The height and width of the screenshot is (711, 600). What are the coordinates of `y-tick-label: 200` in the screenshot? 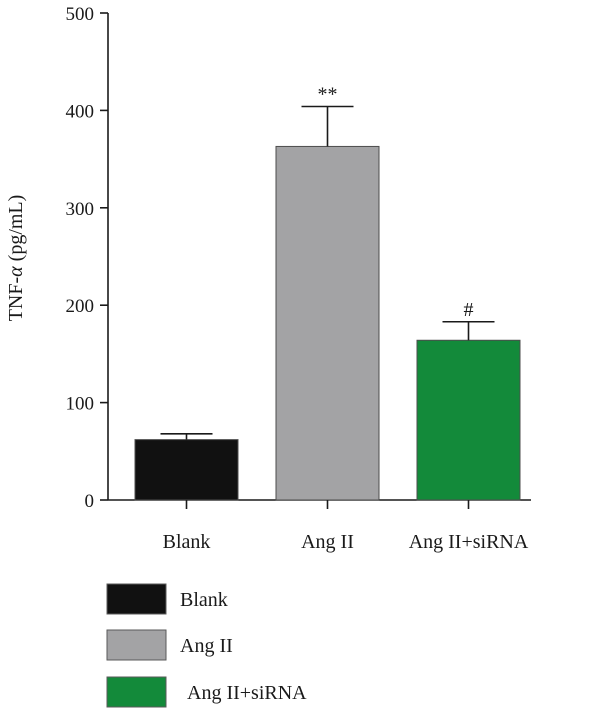 It's located at (80, 306).